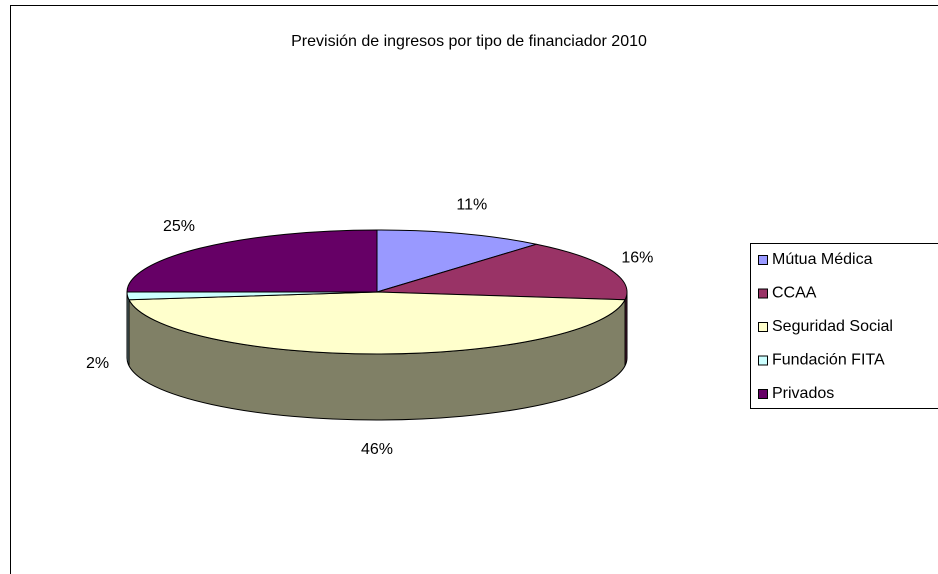  What do you see at coordinates (794, 293) in the screenshot?
I see `legend-label: CCAA` at bounding box center [794, 293].